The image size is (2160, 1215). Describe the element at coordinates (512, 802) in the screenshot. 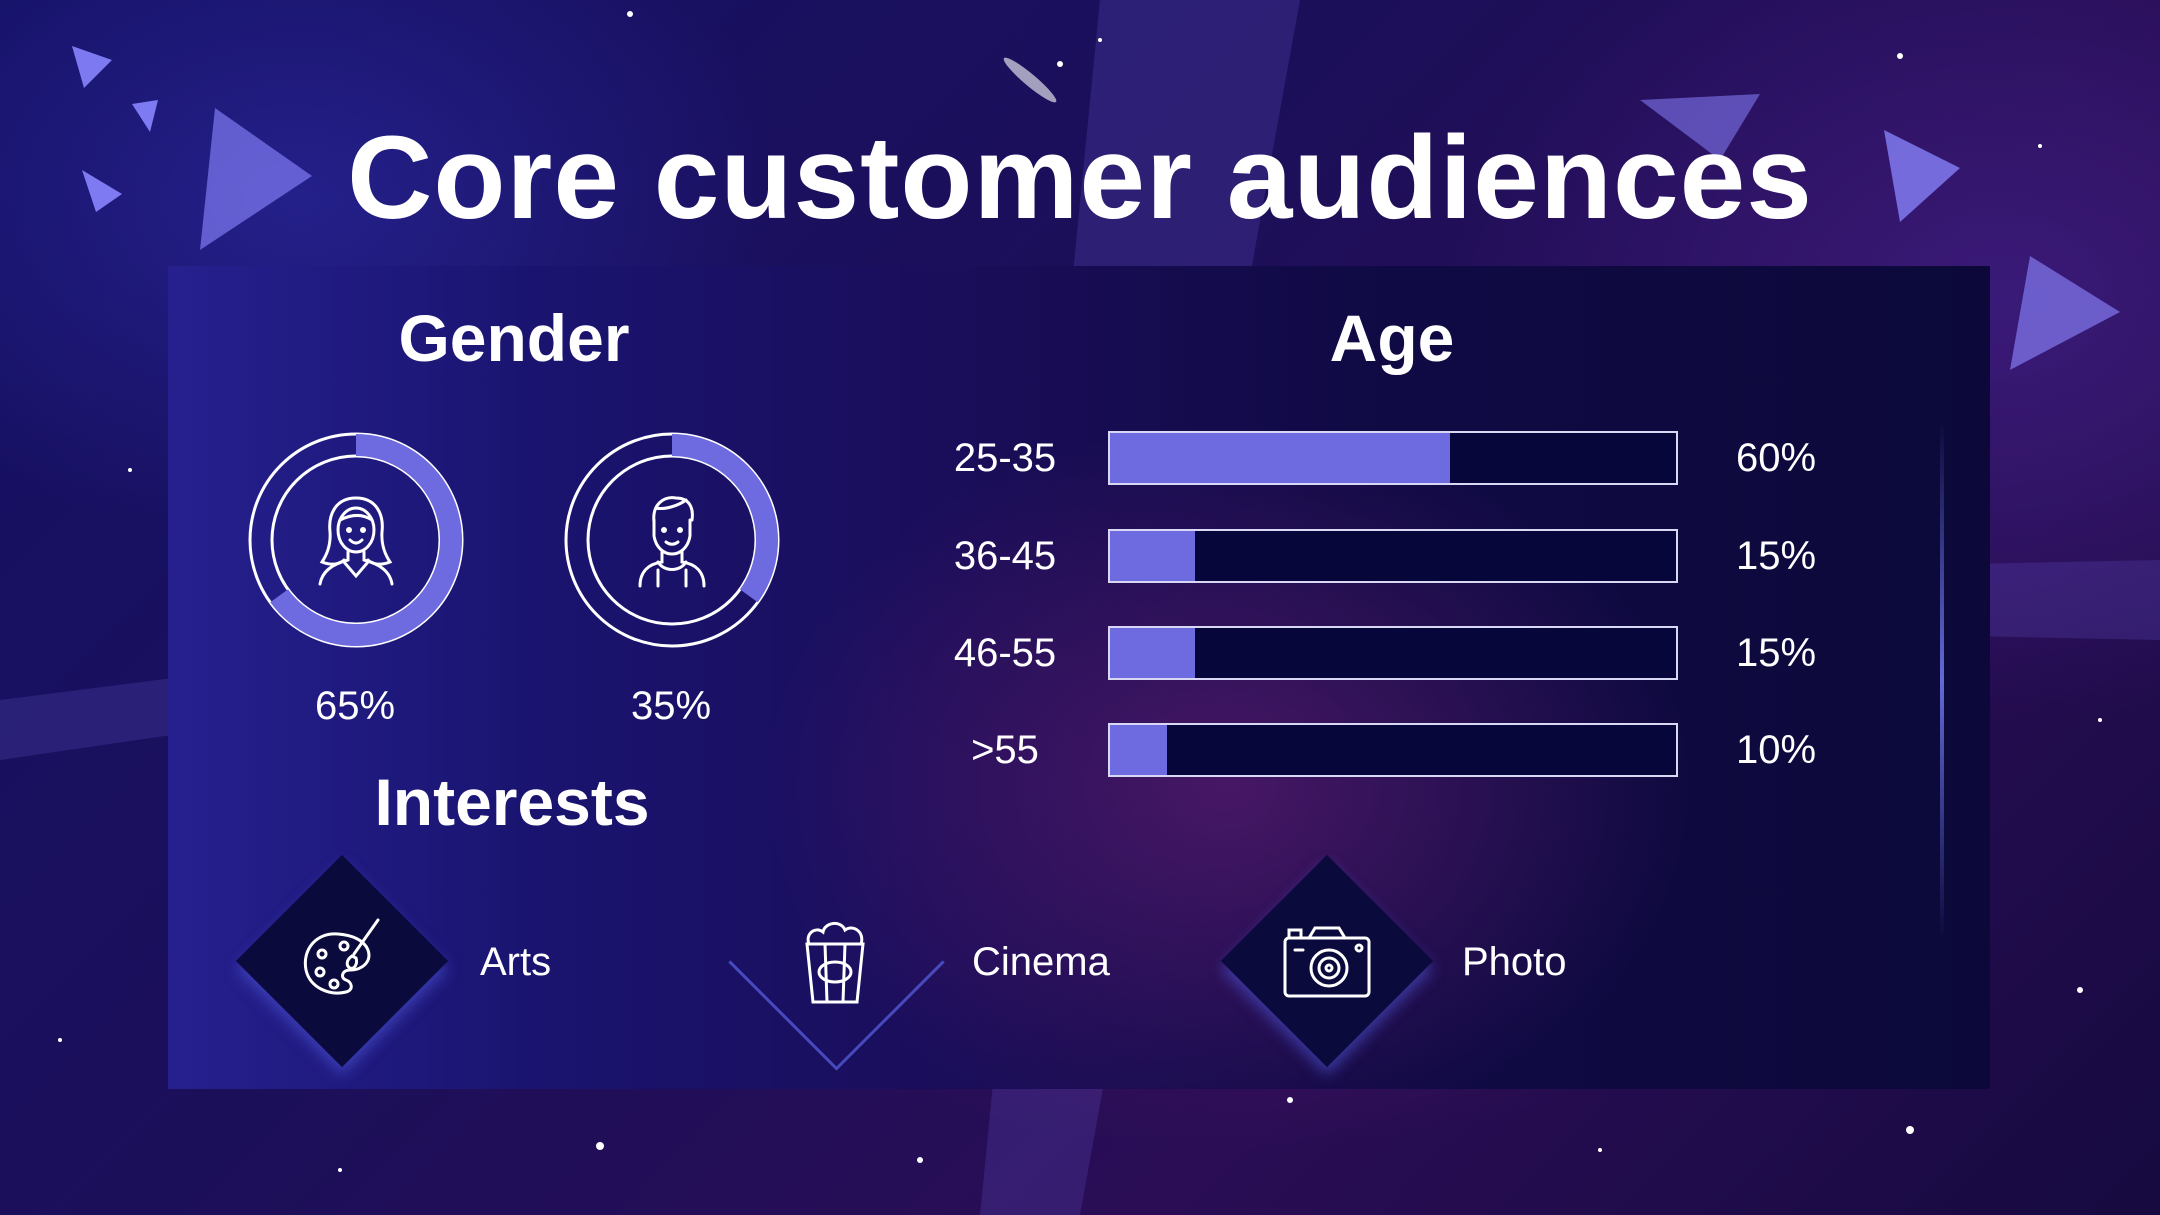

I see `interests-heading: Interests` at that location.